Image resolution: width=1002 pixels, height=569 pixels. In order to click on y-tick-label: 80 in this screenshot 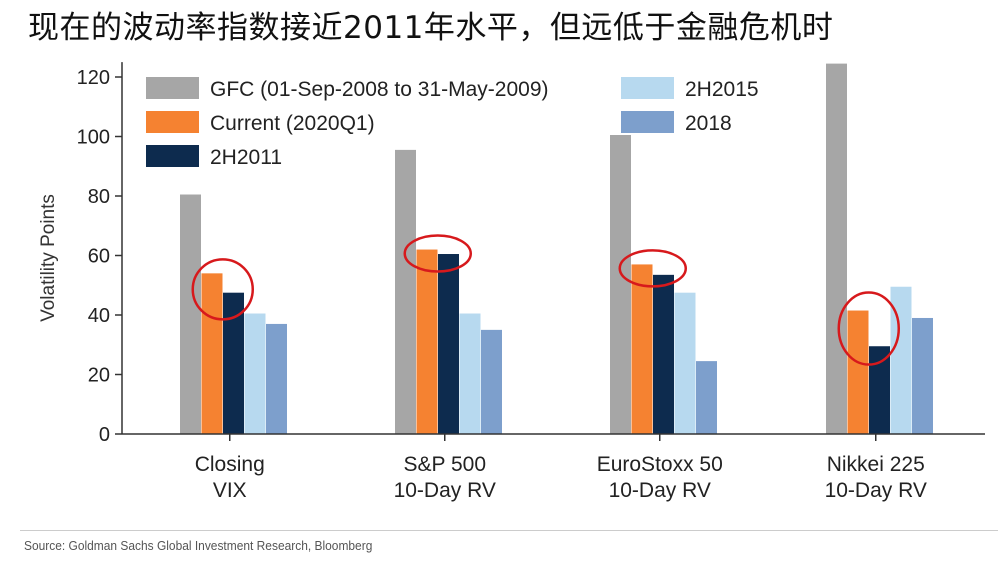, I will do `click(99, 197)`.